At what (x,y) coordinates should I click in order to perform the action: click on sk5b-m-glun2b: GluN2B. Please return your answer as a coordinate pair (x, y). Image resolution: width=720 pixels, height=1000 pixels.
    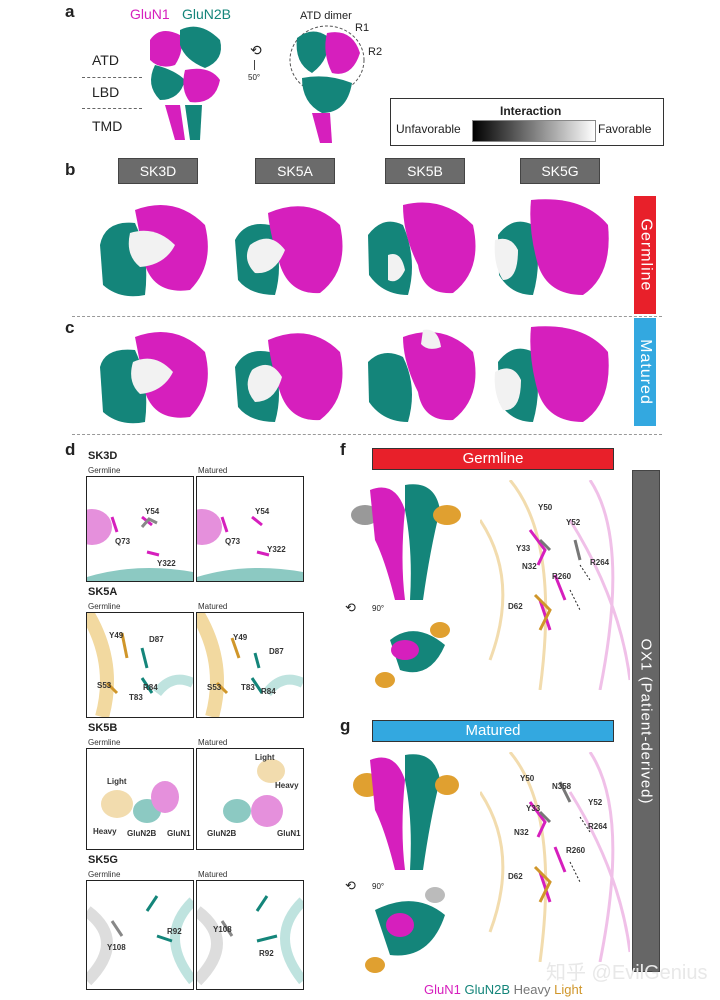
    Looking at the image, I should click on (222, 833).